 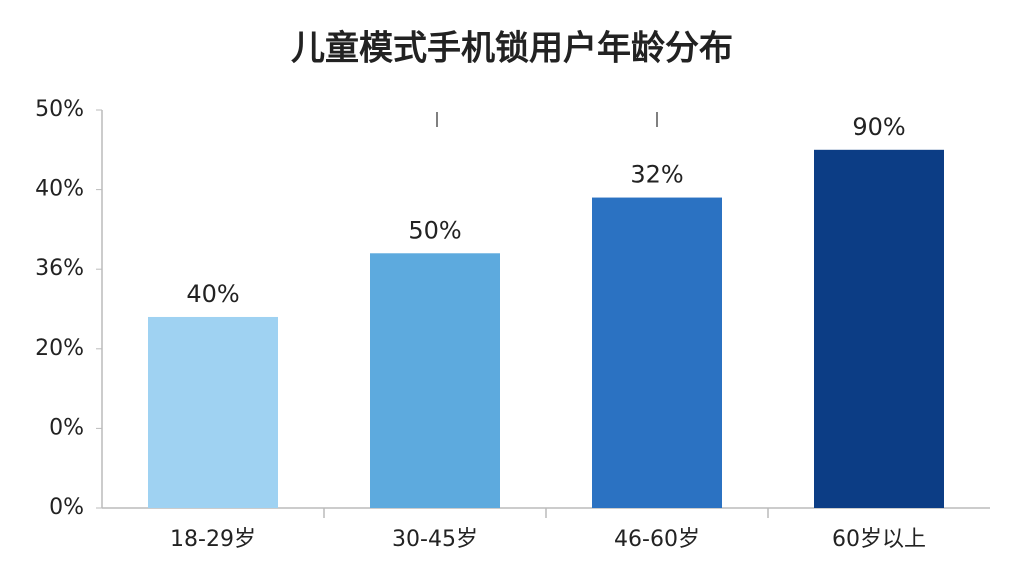 What do you see at coordinates (434, 230) in the screenshot?
I see `data-label: 50%` at bounding box center [434, 230].